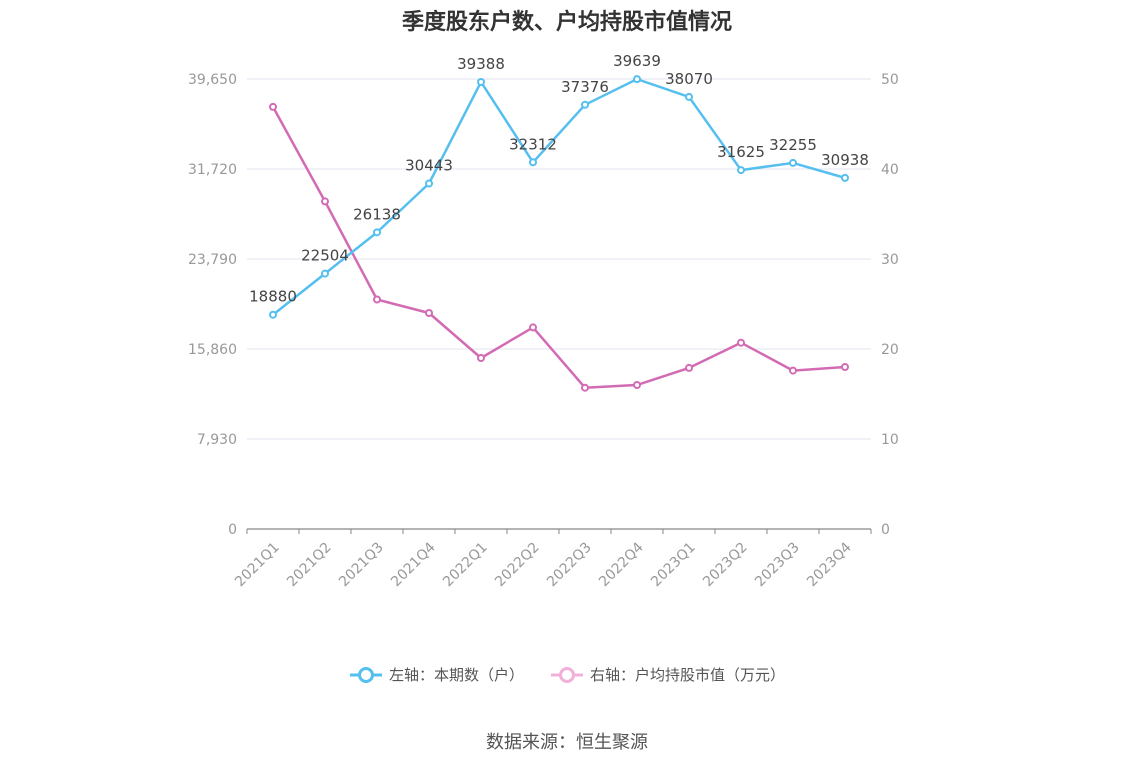 This screenshot has height=766, width=1134. Describe the element at coordinates (361, 564) in the screenshot. I see `x-tick-label: 2021Q3` at that location.